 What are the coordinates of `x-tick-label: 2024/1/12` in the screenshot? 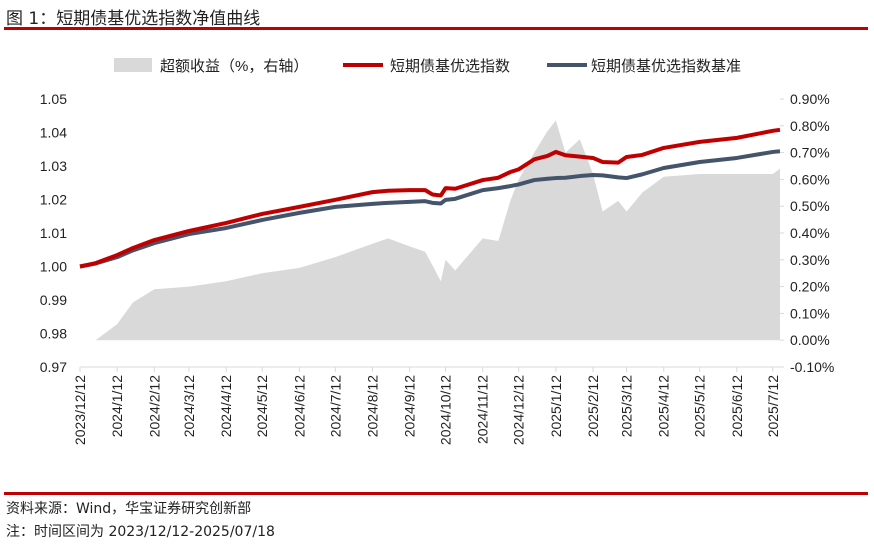 It's located at (117, 406).